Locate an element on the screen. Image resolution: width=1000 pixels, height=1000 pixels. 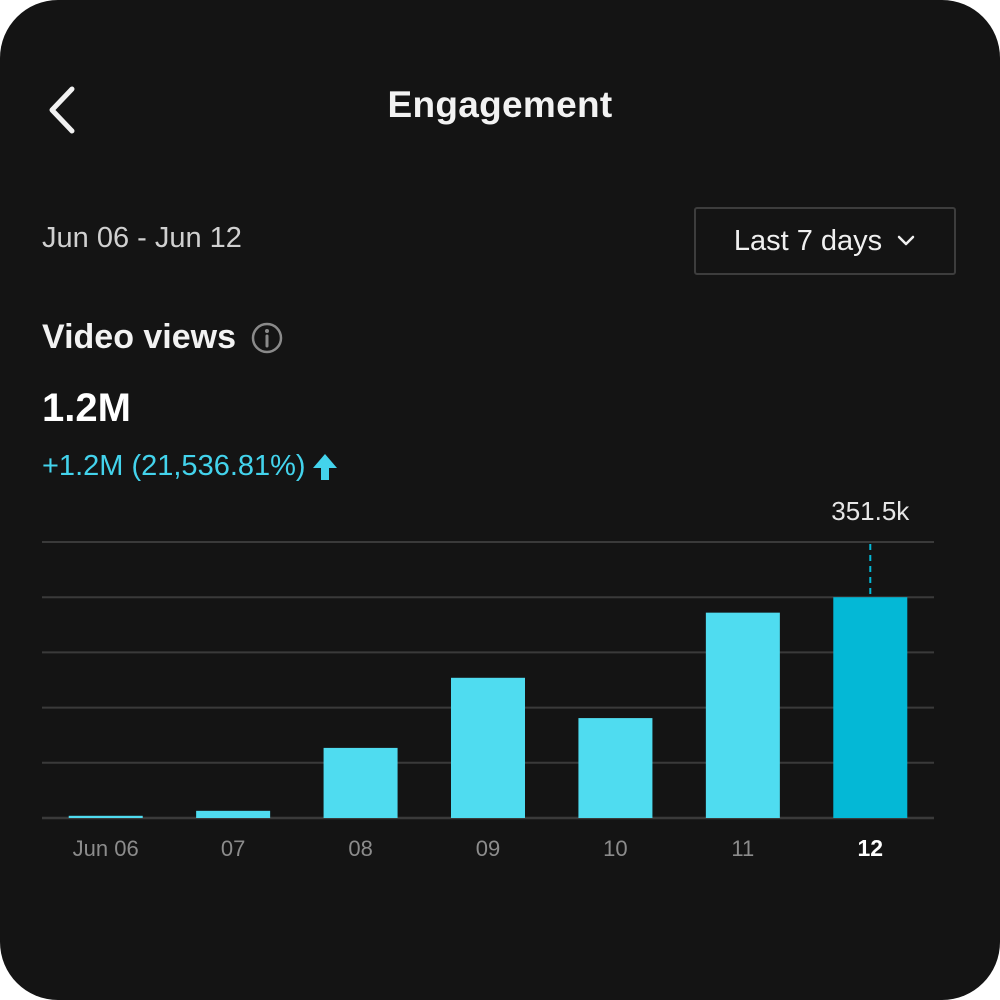
chart-x-label: 10 is located at coordinates (615, 848).